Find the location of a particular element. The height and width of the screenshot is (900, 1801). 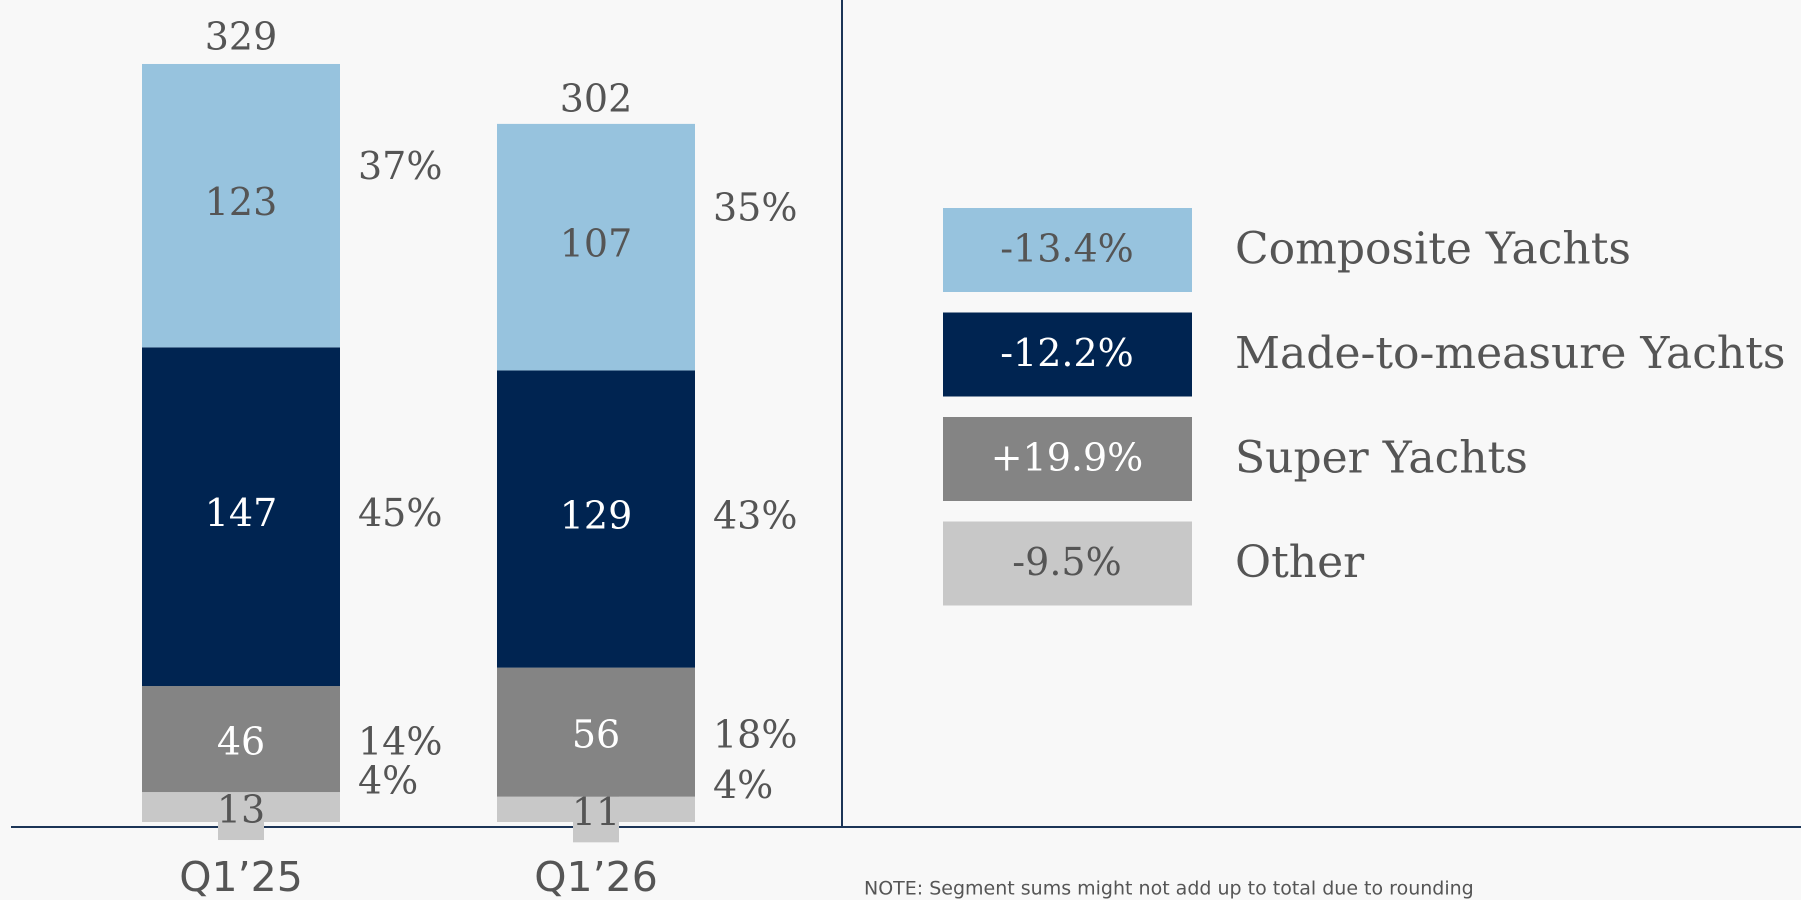

legend-change: -13.4% is located at coordinates (1067, 249).